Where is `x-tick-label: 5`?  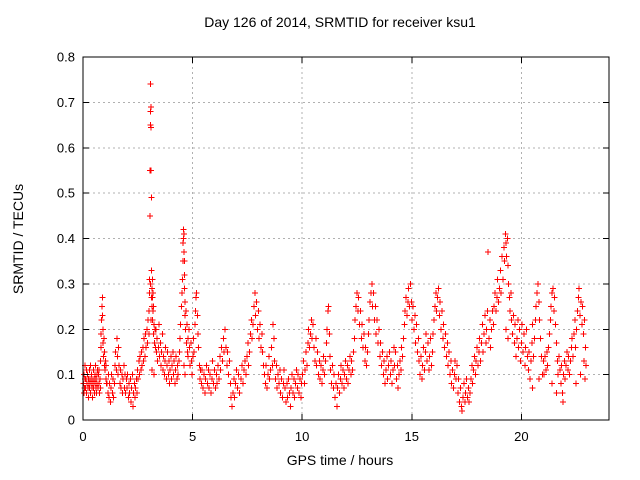
x-tick-label: 5 is located at coordinates (192, 436).